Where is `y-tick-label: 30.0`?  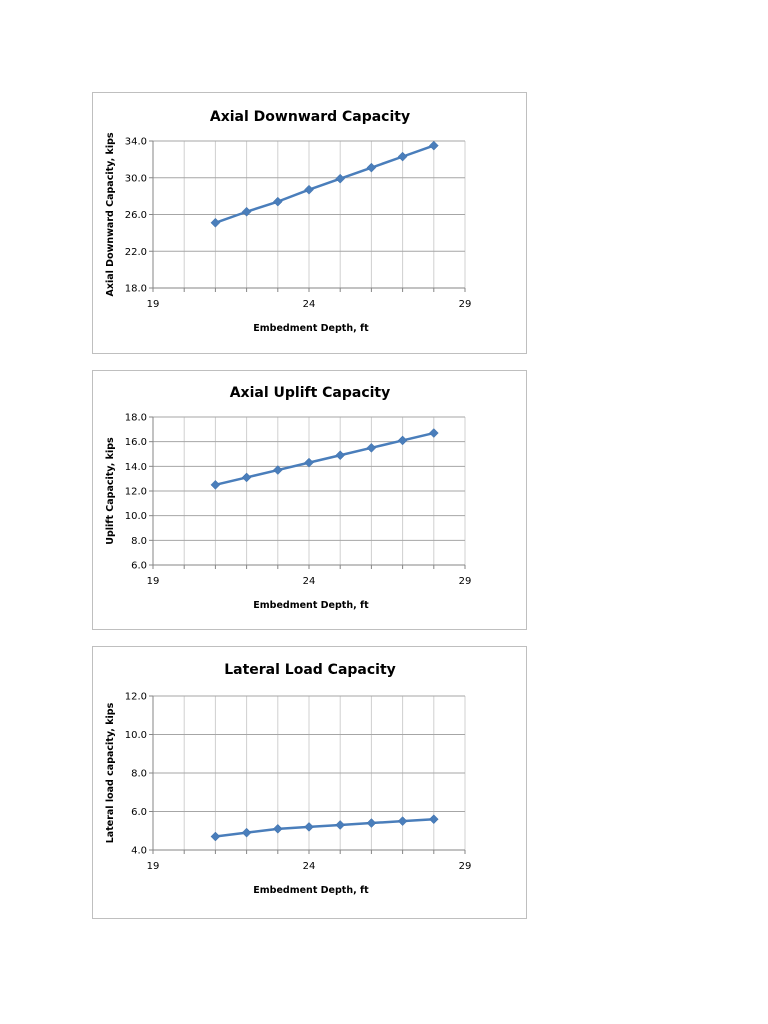 y-tick-label: 30.0 is located at coordinates (136, 178).